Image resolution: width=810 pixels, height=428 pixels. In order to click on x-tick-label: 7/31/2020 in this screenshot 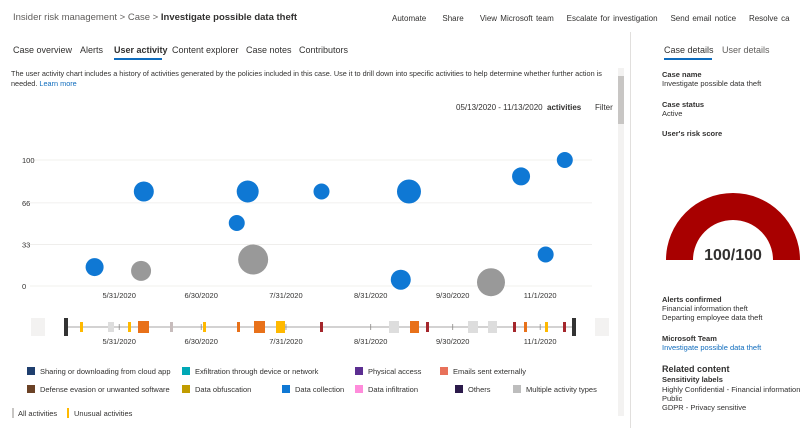, I will do `click(285, 295)`.